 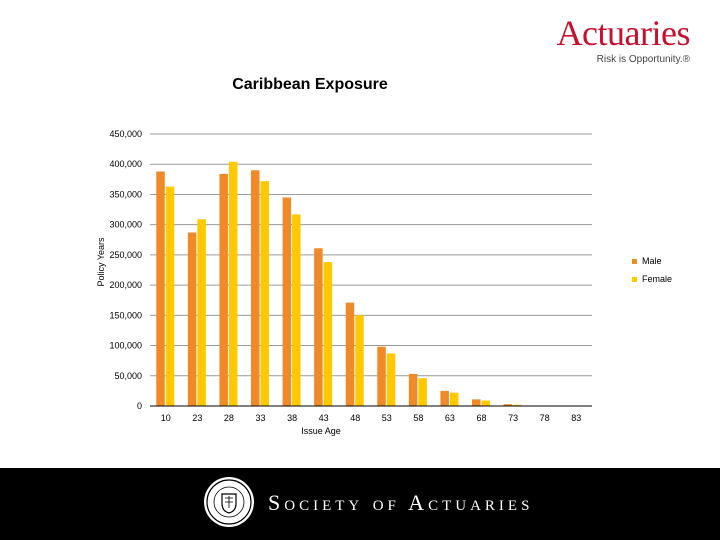 I want to click on y-tick-label: 150,000, so click(x=125, y=315).